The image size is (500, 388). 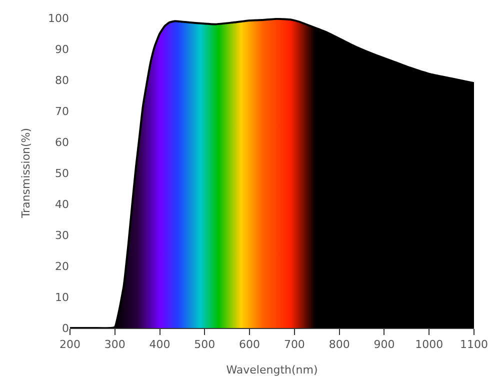 What do you see at coordinates (249, 345) in the screenshot?
I see `x-tick-label: 600` at bounding box center [249, 345].